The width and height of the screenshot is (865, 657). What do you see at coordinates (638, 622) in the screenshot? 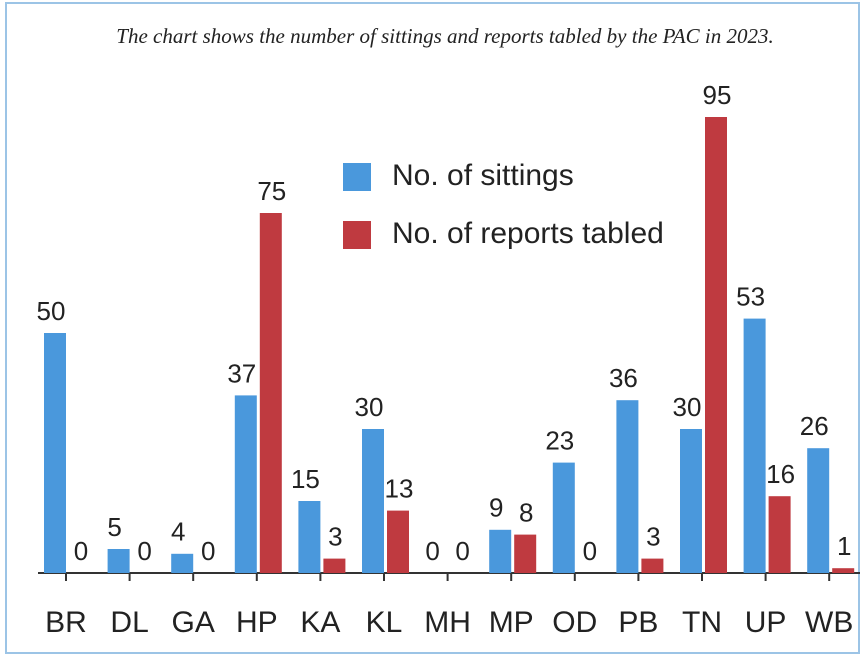
I see `x-tick-label: PB` at bounding box center [638, 622].